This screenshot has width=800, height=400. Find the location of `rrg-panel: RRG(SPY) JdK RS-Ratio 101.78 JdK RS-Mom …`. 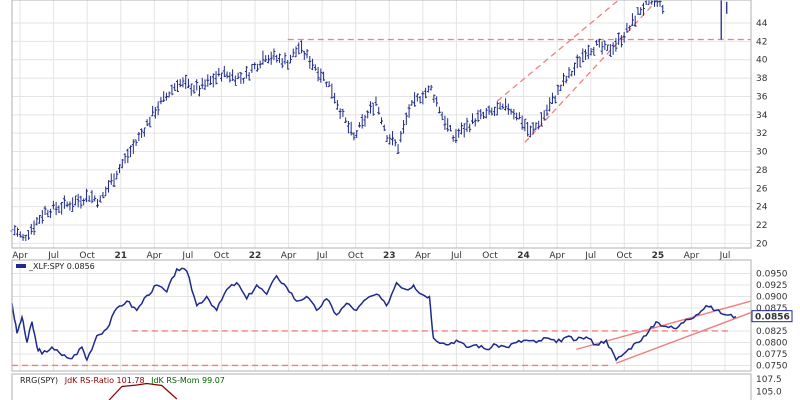

rrg-panel: RRG(SPY) JdK RS-Ratio 101.78 JdK RS-Mom … is located at coordinates (396, 386).